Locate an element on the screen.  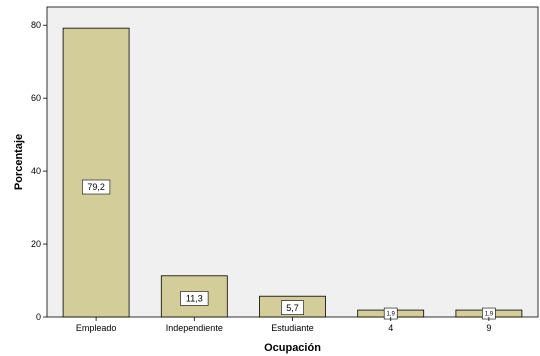
y-tick-label: 60 is located at coordinates (36, 98).